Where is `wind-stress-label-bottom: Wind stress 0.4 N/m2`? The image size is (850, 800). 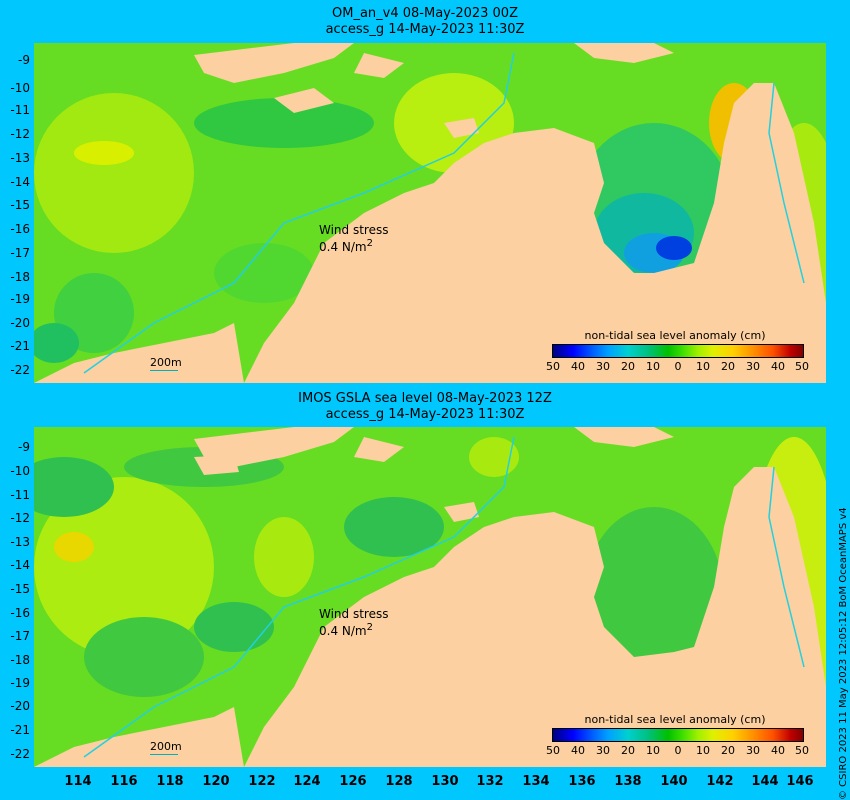 wind-stress-label-bottom: Wind stress 0.4 N/m2 is located at coordinates (354, 622).